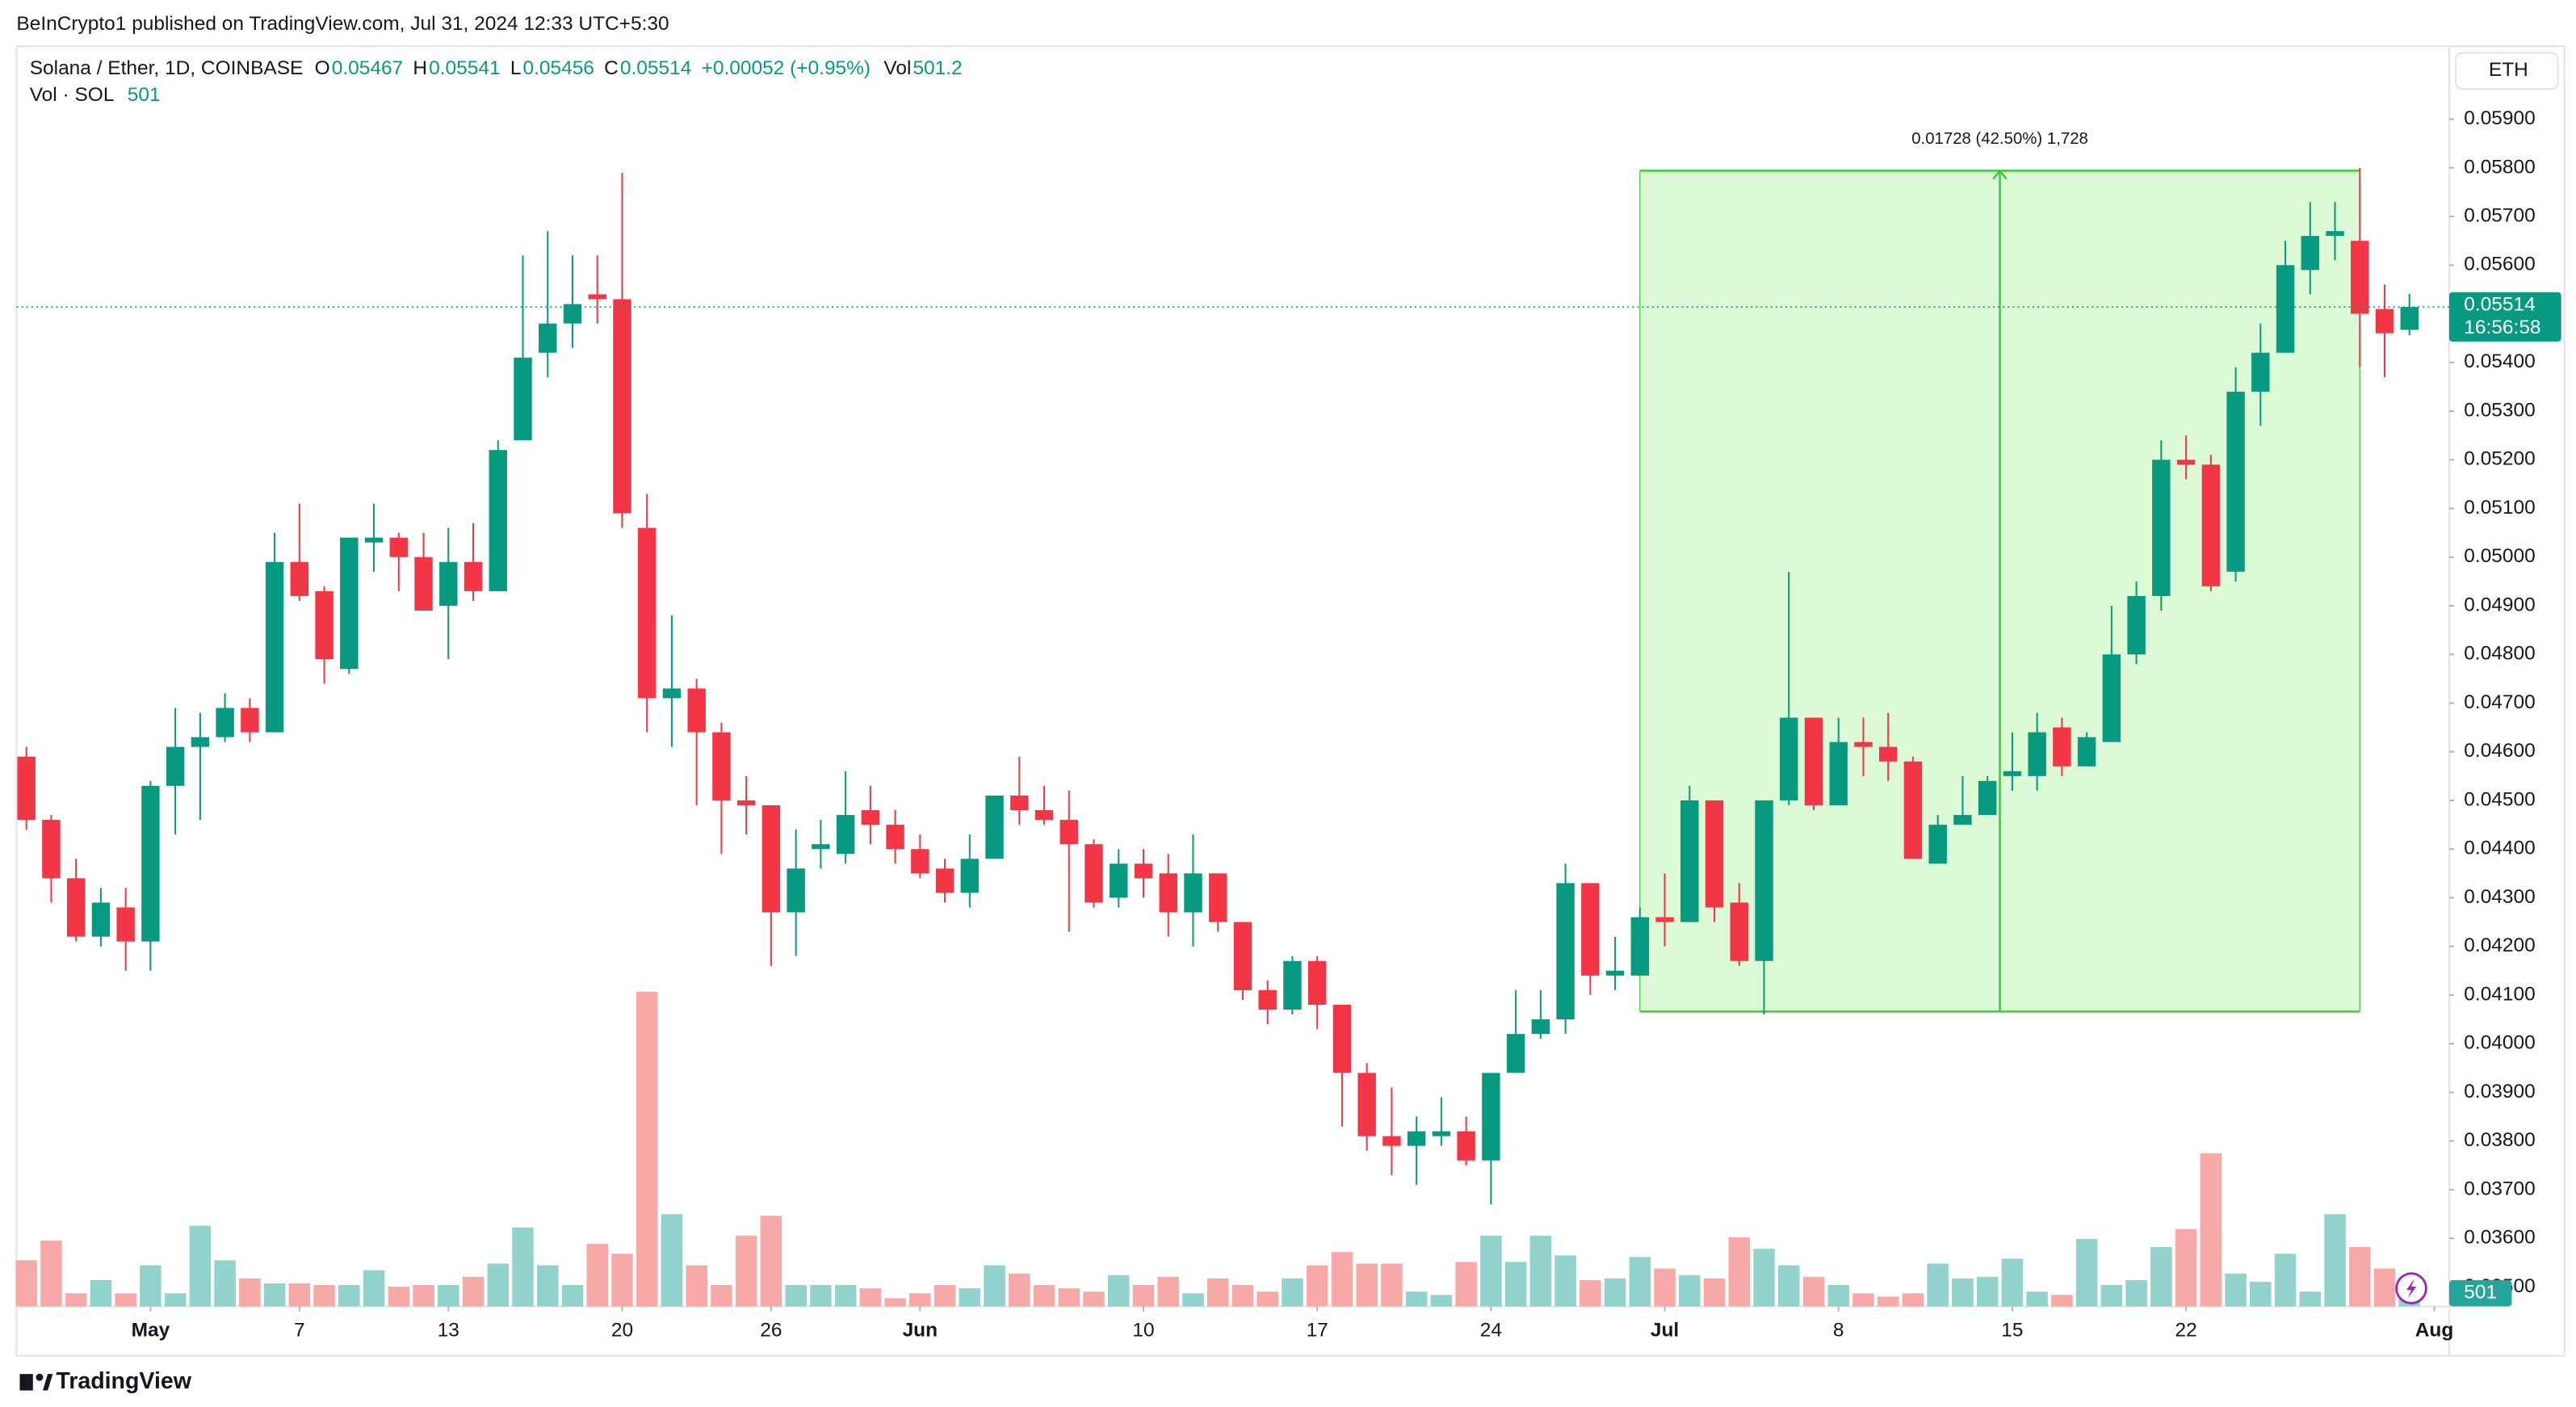 Image resolution: width=2576 pixels, height=1407 pixels. I want to click on x-tick-label: 7, so click(299, 1331).